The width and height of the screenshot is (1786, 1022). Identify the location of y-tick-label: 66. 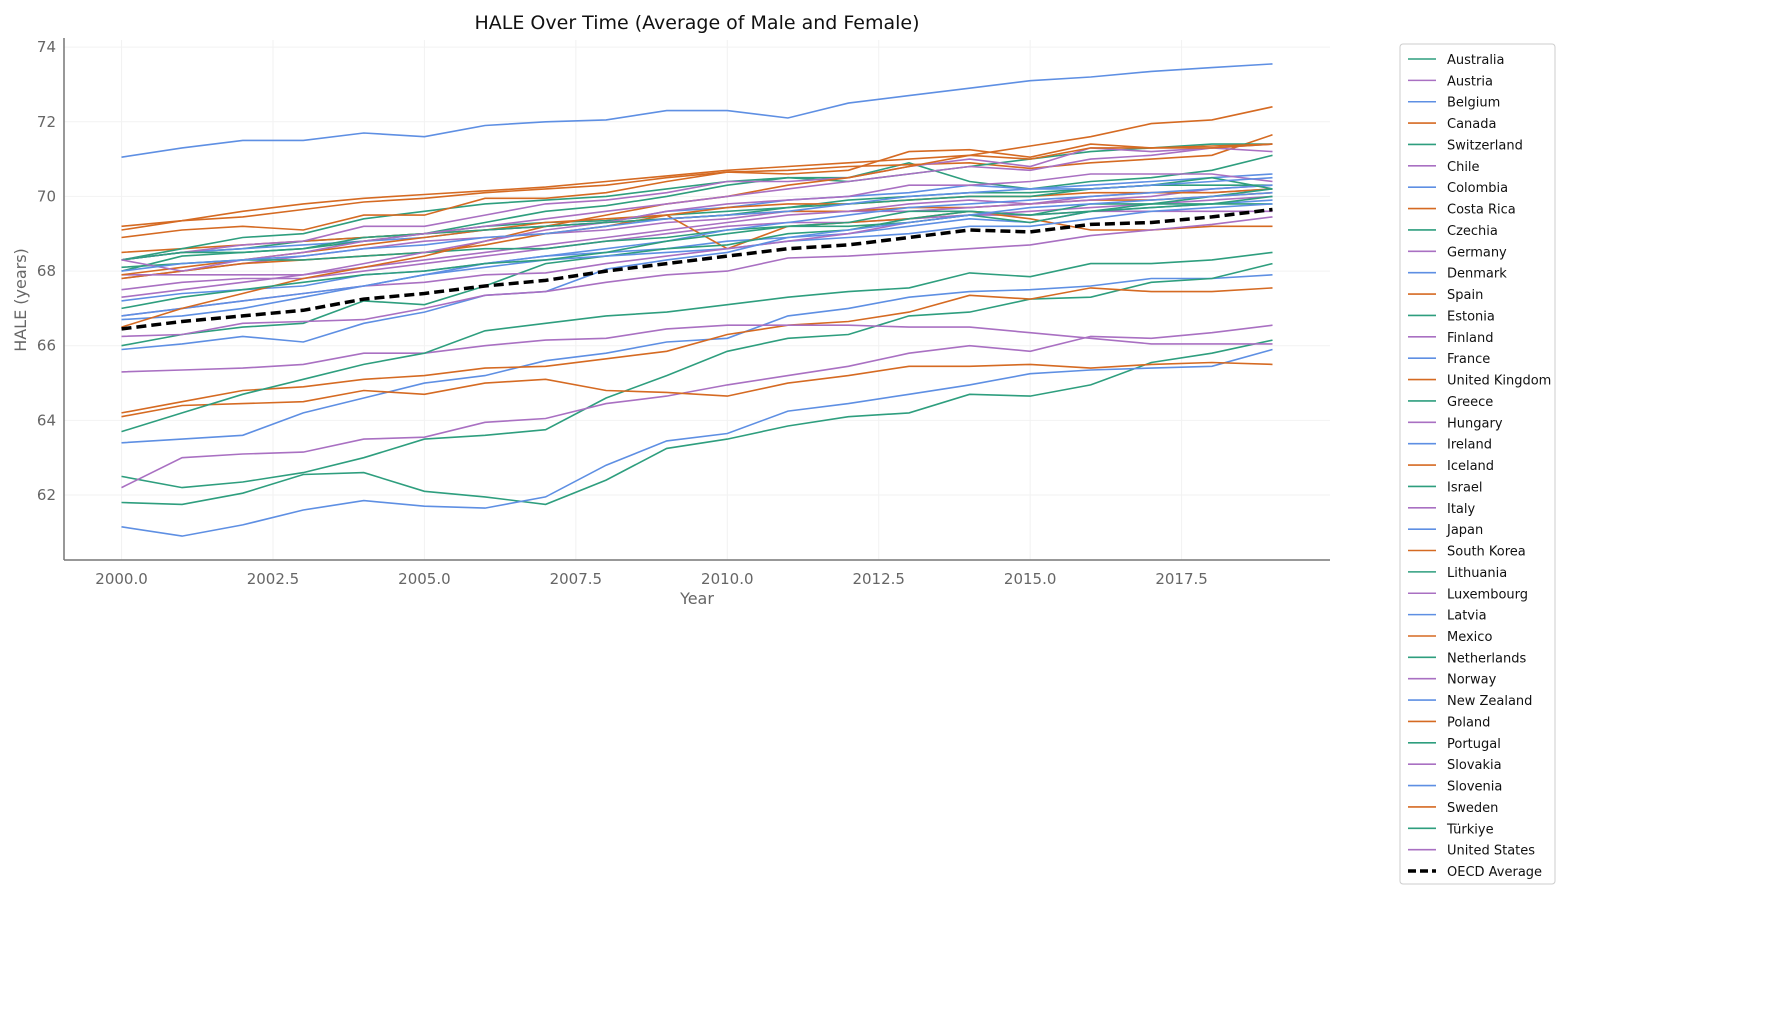
(46, 346).